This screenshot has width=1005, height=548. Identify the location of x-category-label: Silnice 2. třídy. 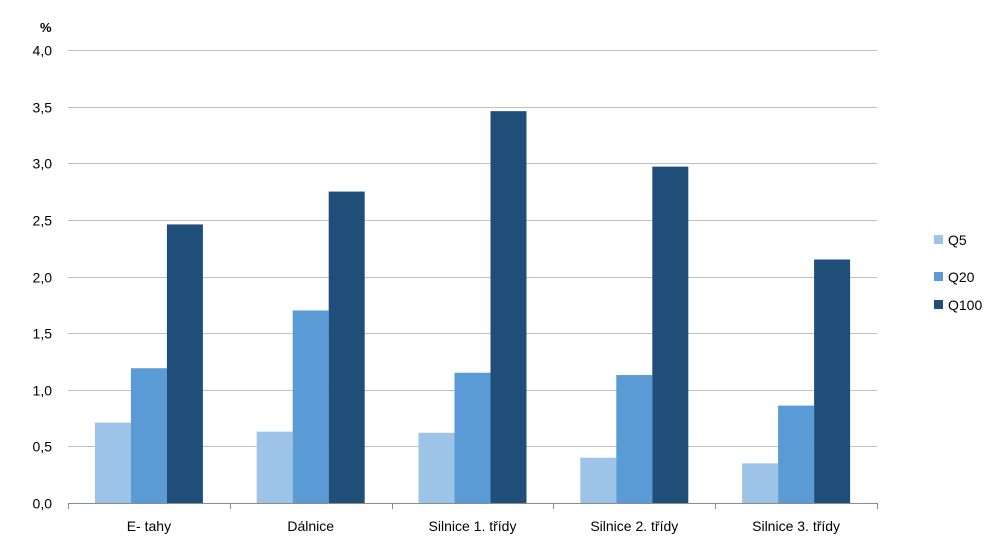
(634, 526).